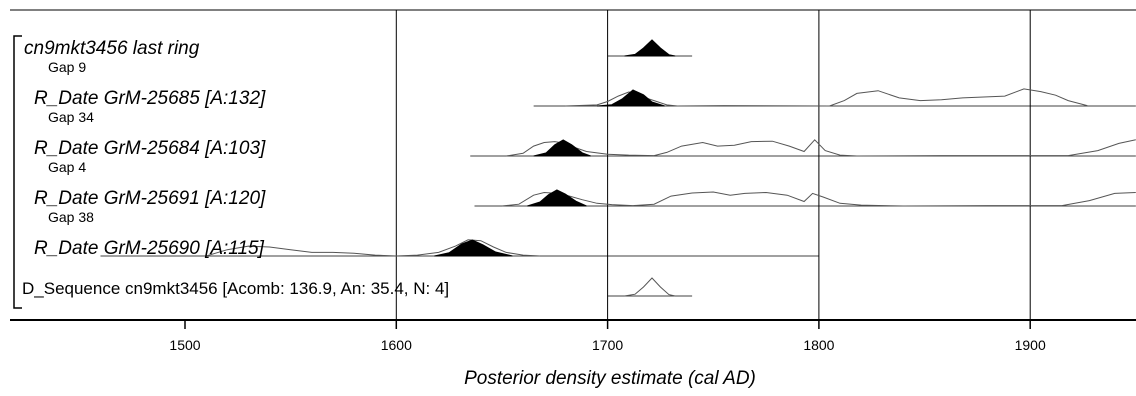 The image size is (1136, 396). Describe the element at coordinates (150, 148) in the screenshot. I see `row-label: R_Date GrM-25684 [A:103]` at that location.